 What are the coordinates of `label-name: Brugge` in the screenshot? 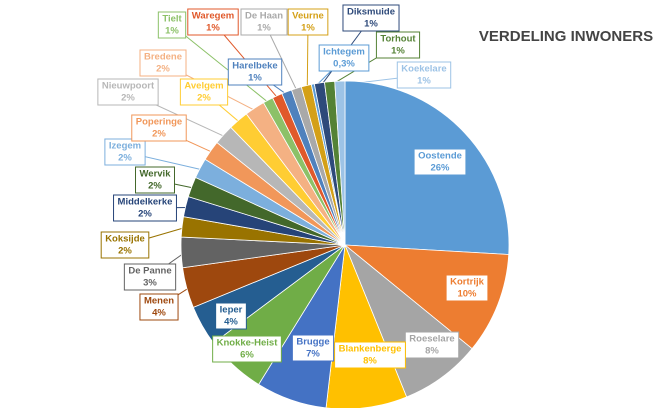 It's located at (312, 342).